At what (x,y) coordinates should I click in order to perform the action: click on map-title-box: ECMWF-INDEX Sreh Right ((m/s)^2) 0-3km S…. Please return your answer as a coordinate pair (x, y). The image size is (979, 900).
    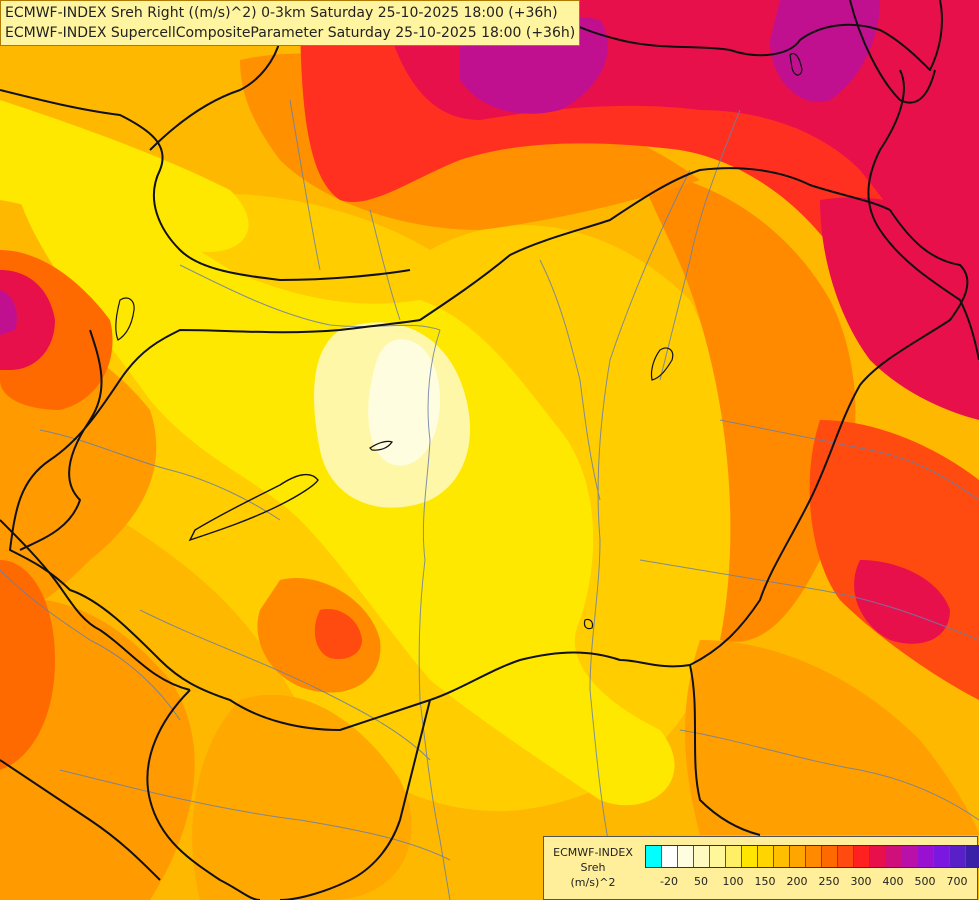
    Looking at the image, I should click on (290, 23).